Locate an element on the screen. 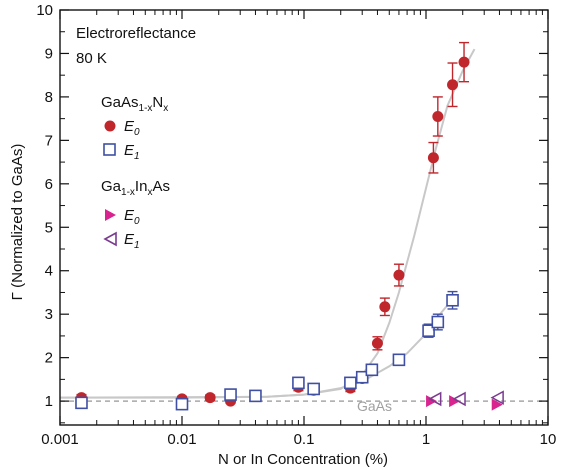 This screenshot has height=470, width=565. legend-group-gainas: Ga1-xInxAs is located at coordinates (135, 188).